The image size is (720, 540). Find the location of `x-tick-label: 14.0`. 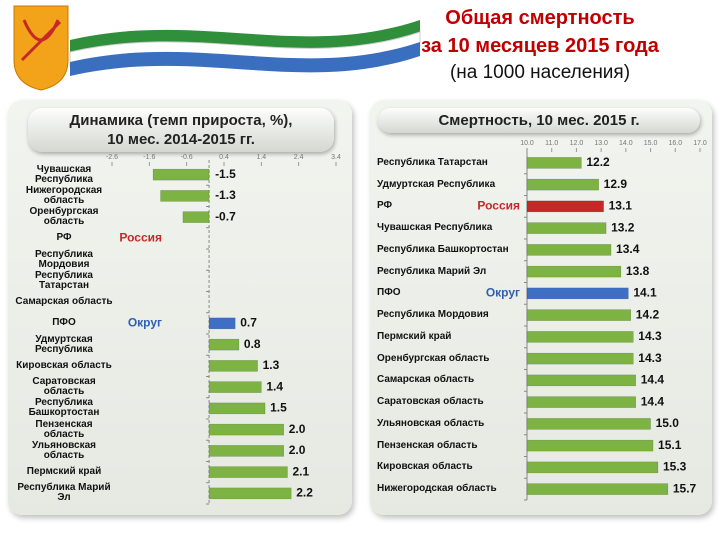

x-tick-label: 14.0 is located at coordinates (626, 143).